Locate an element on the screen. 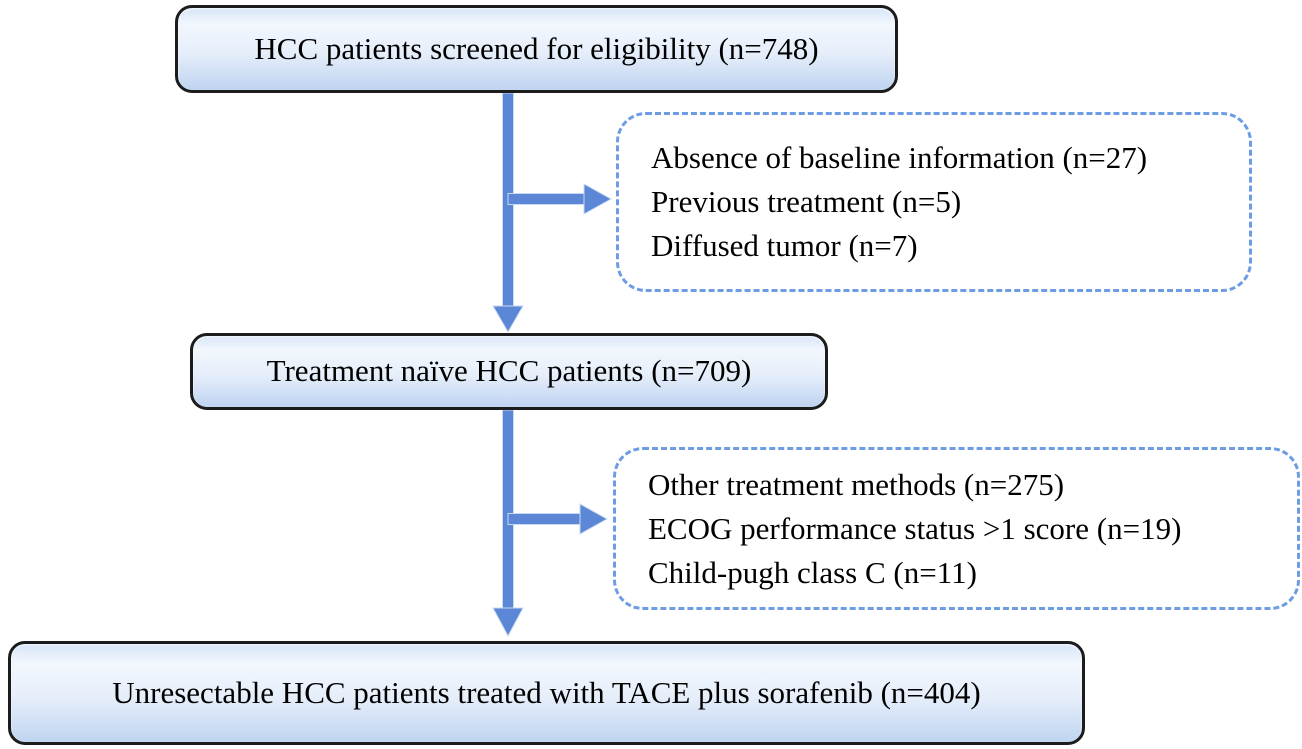 Image resolution: width=1302 pixels, height=749 pixels. exclusion-line: Previous treatment (n=5) is located at coordinates (806, 201).